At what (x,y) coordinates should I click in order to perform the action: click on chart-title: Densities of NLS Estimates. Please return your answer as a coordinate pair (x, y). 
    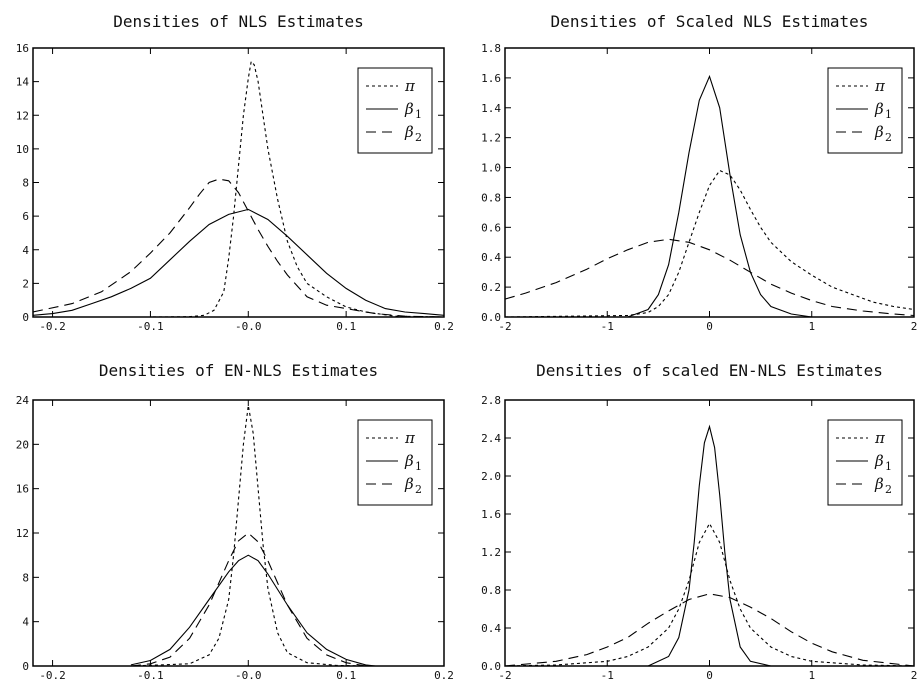
    Looking at the image, I should click on (238, 21).